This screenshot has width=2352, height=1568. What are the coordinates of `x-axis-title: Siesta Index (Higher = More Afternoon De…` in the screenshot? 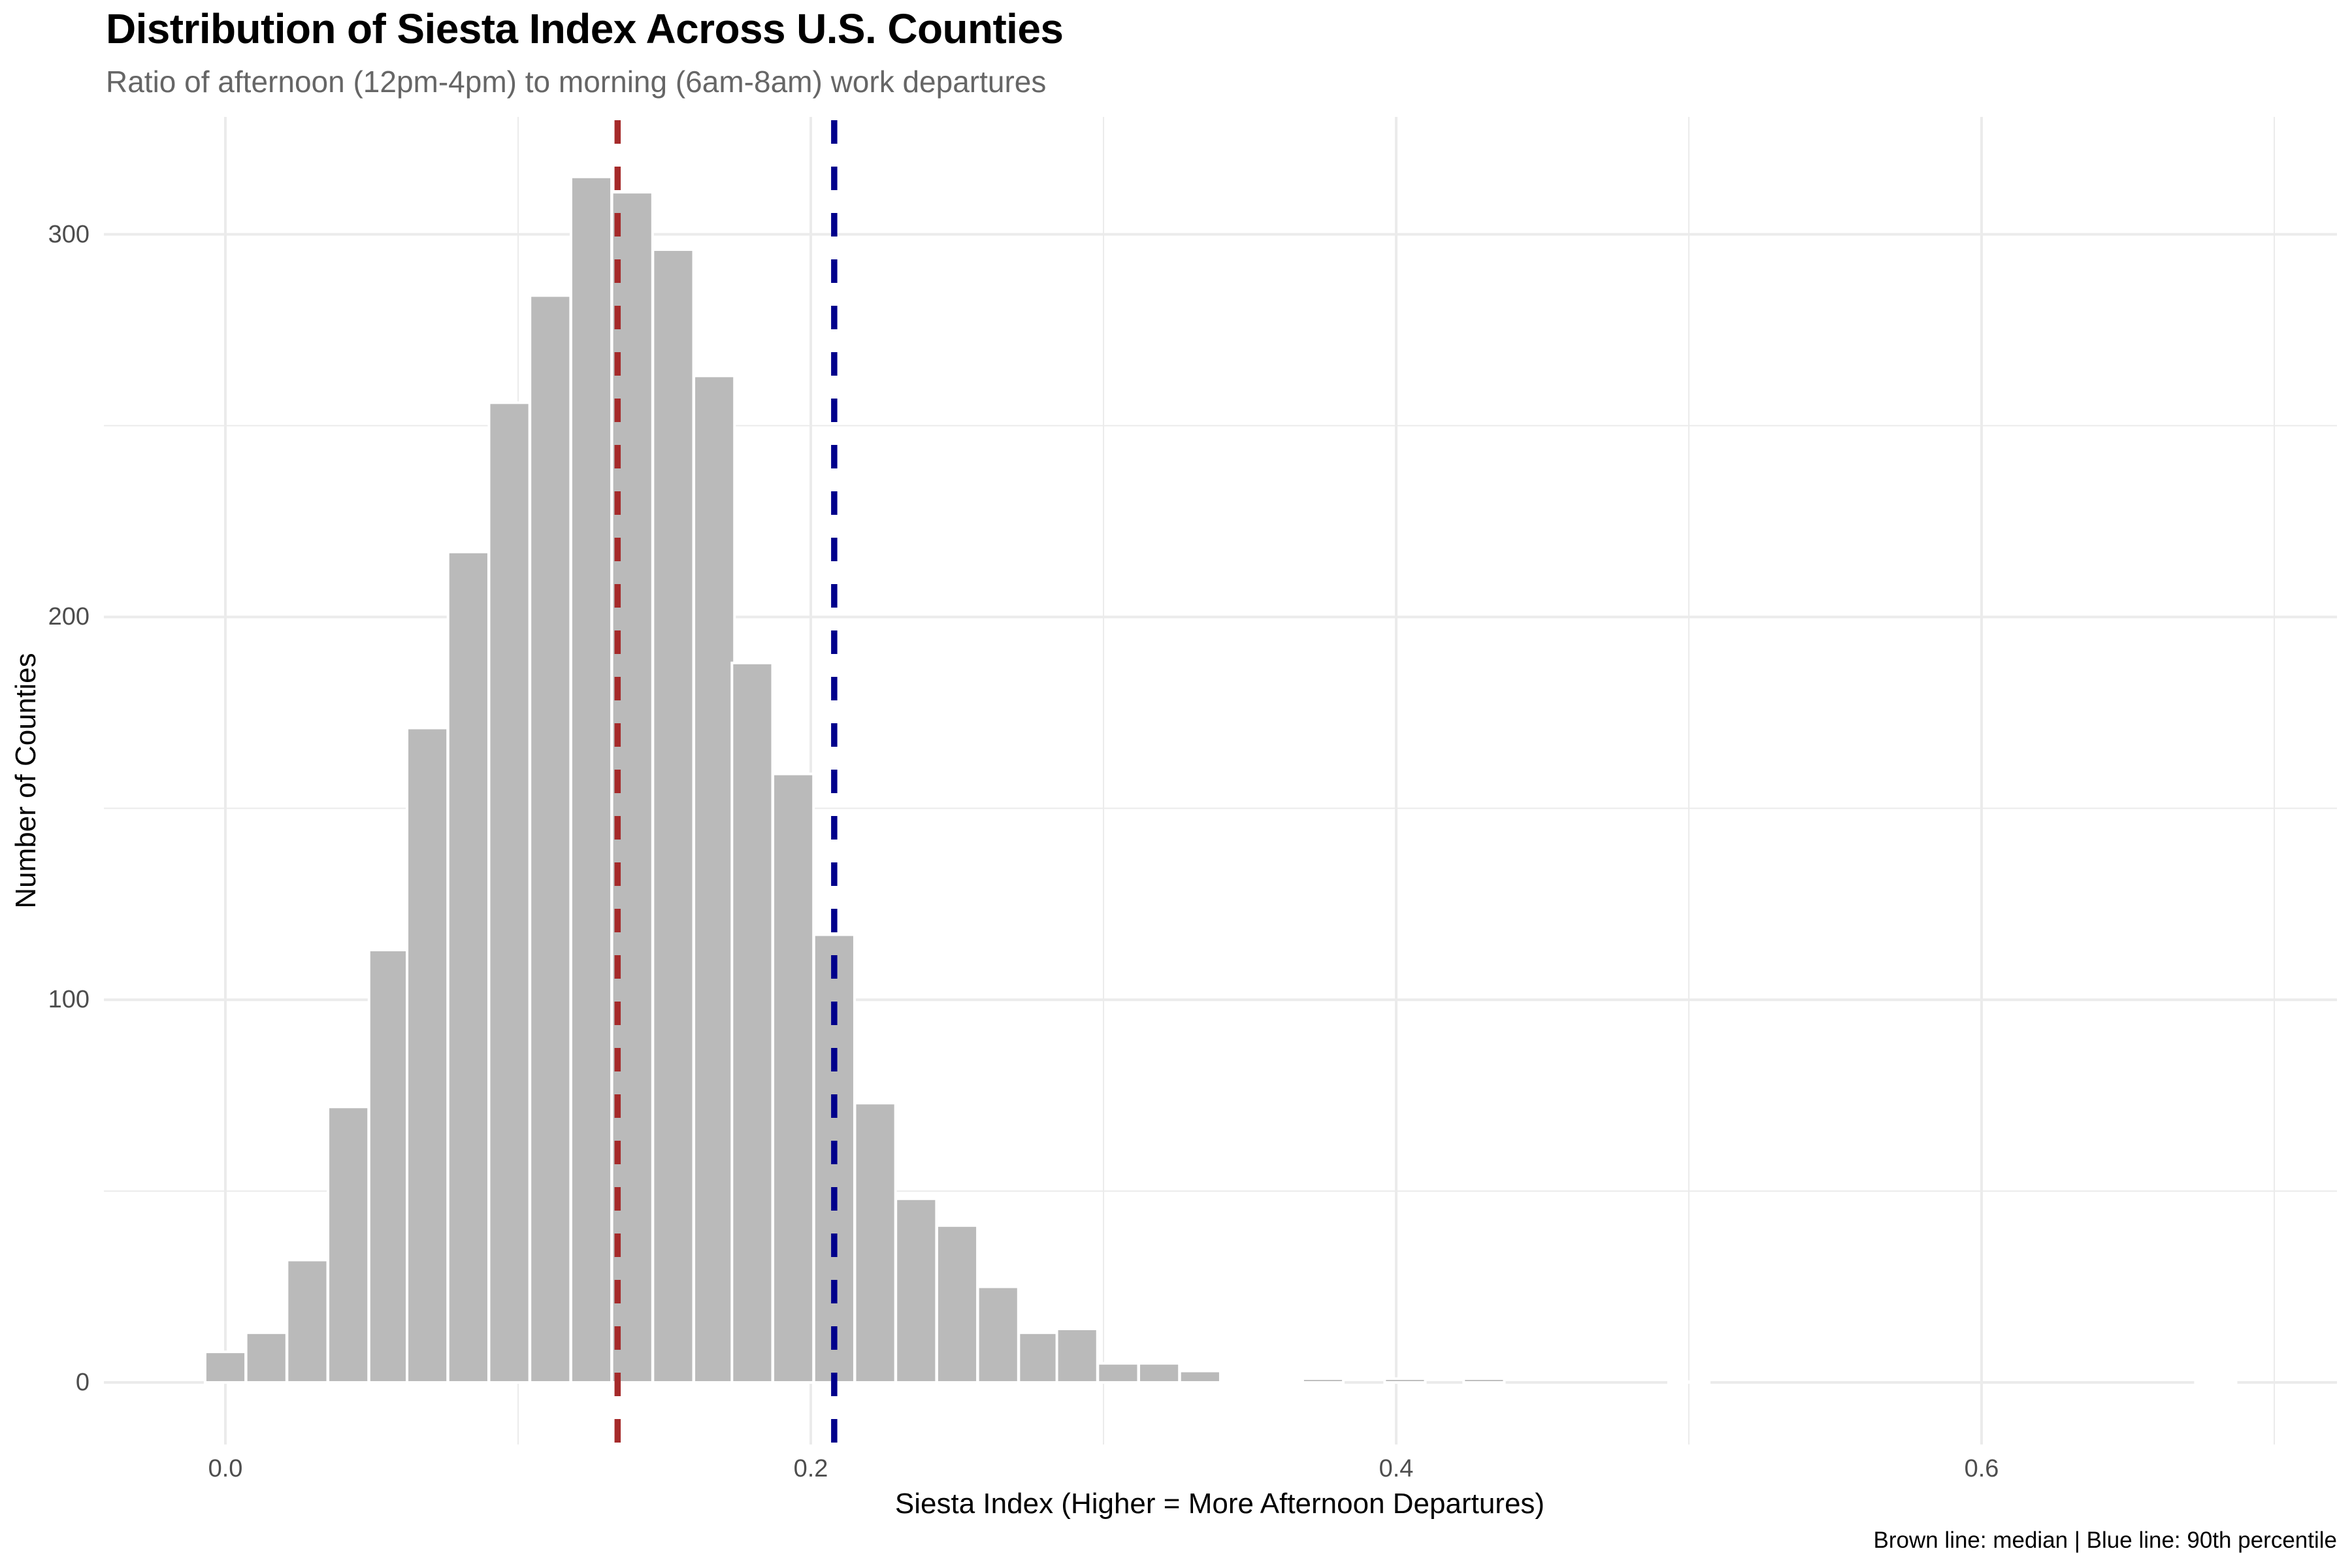 It's located at (1219, 1504).